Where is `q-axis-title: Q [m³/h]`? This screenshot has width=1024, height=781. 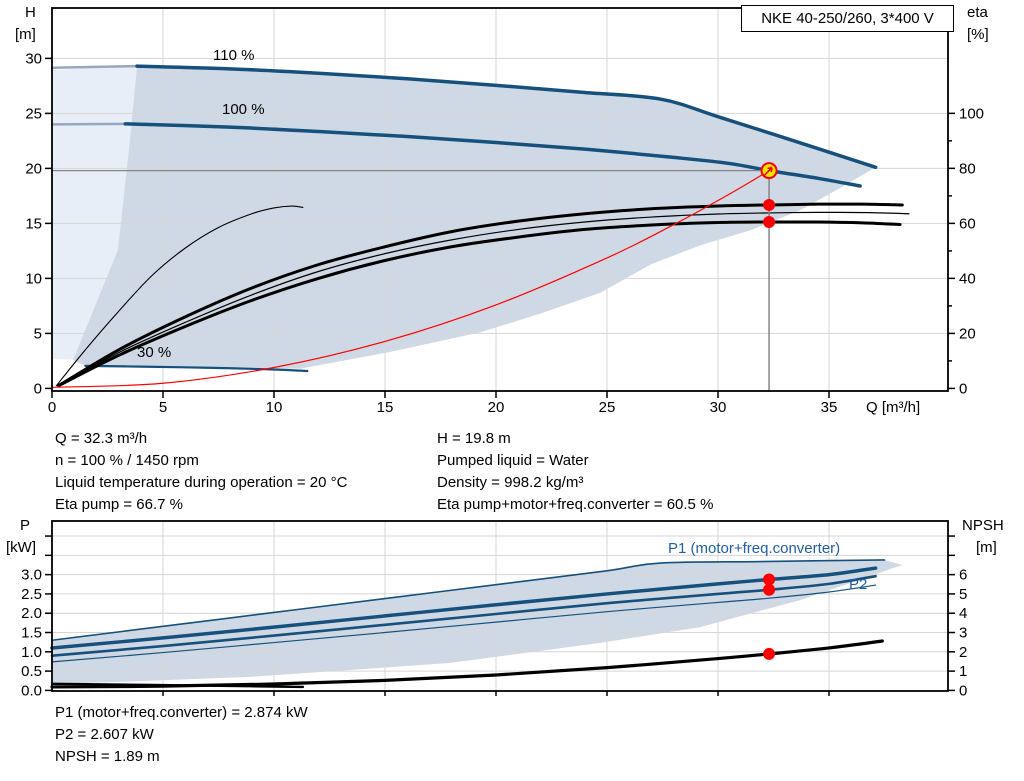 q-axis-title: Q [m³/h] is located at coordinates (893, 407).